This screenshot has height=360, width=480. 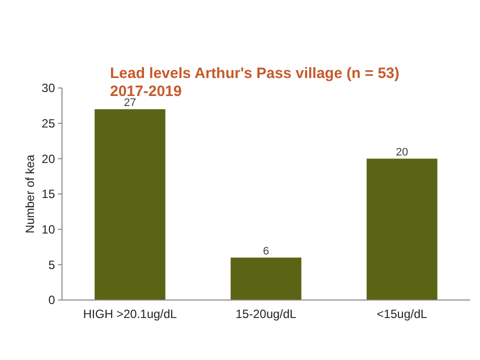 What do you see at coordinates (52, 300) in the screenshot?
I see `y-tick-label: 0` at bounding box center [52, 300].